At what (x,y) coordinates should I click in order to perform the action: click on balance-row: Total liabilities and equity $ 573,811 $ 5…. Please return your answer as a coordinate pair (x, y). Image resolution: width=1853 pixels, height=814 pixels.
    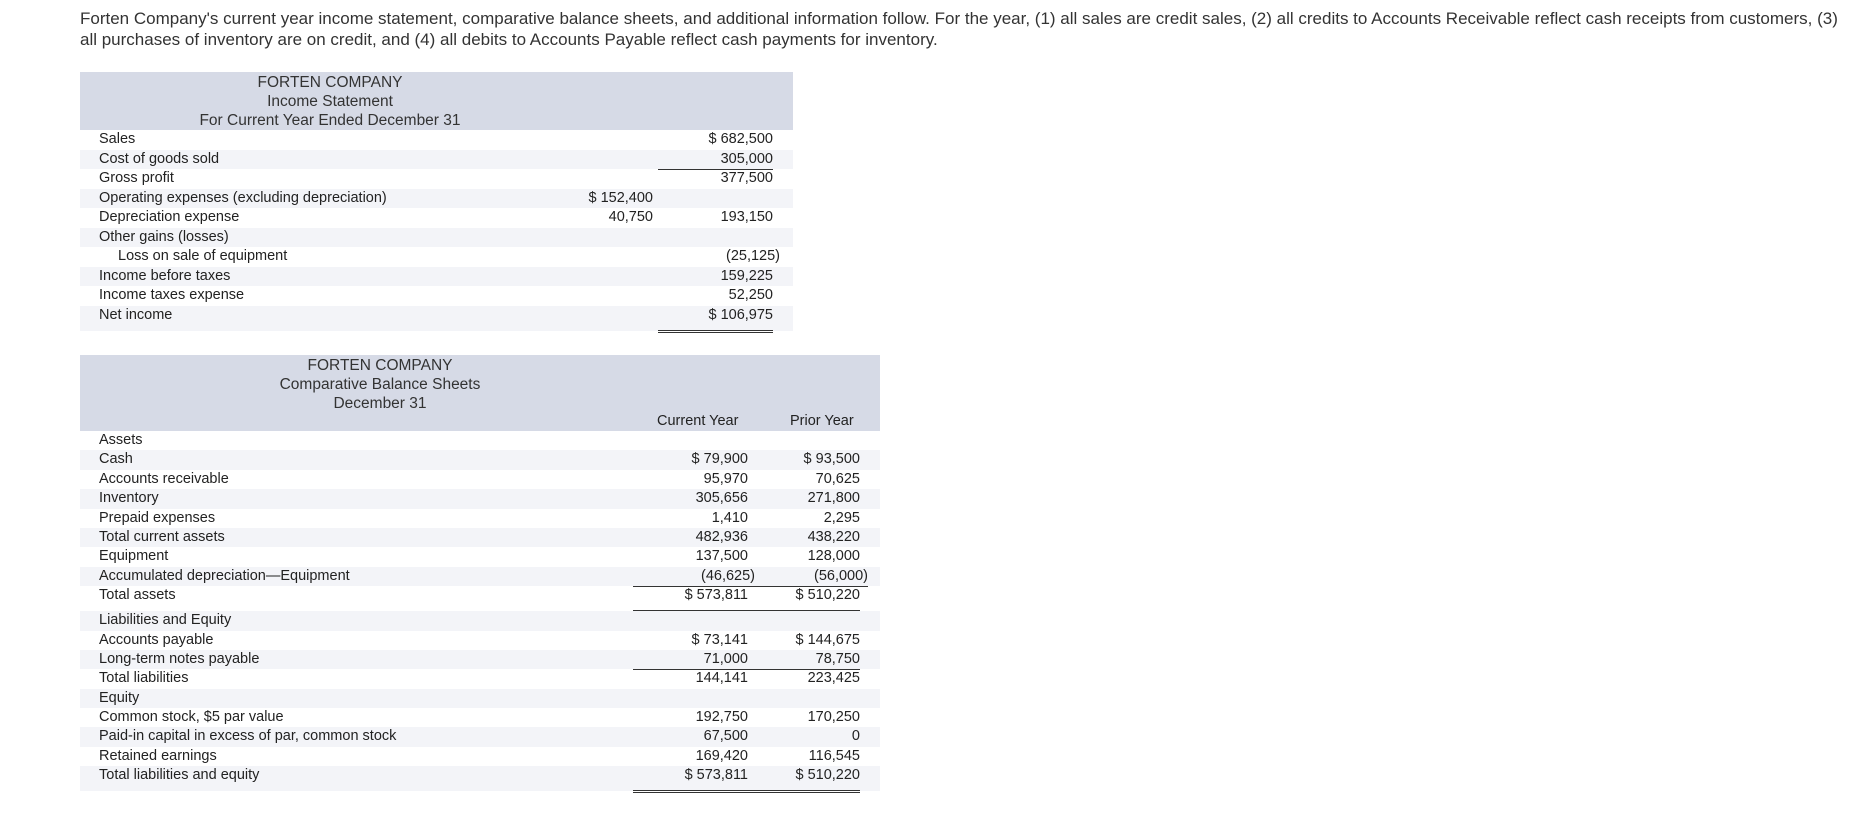
    Looking at the image, I should click on (480, 780).